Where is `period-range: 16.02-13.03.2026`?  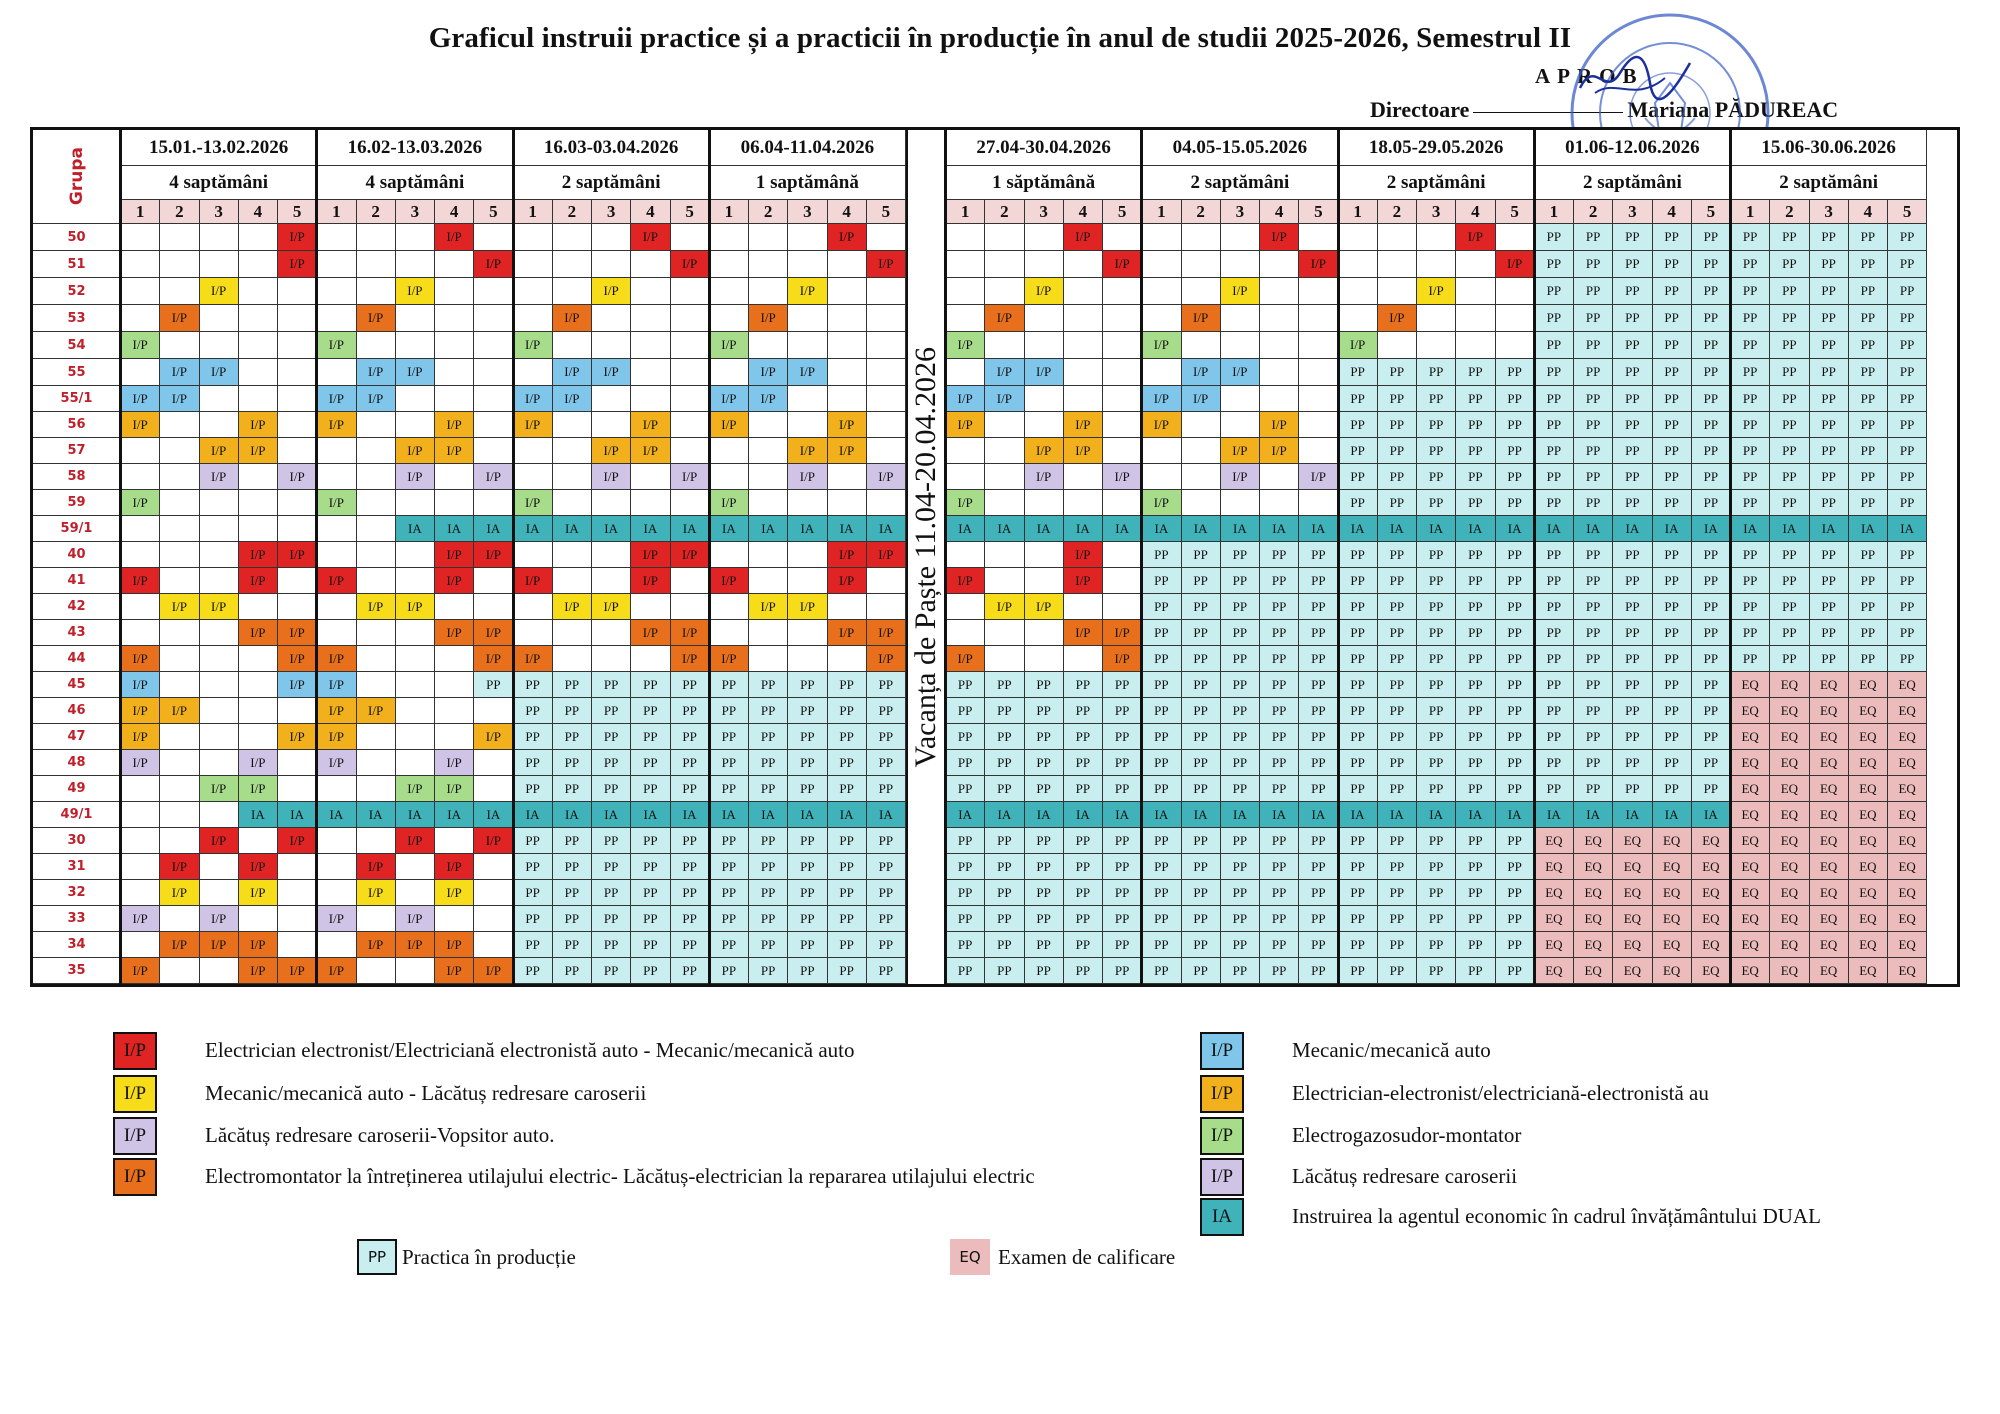 period-range: 16.02-13.03.2026 is located at coordinates (415, 148).